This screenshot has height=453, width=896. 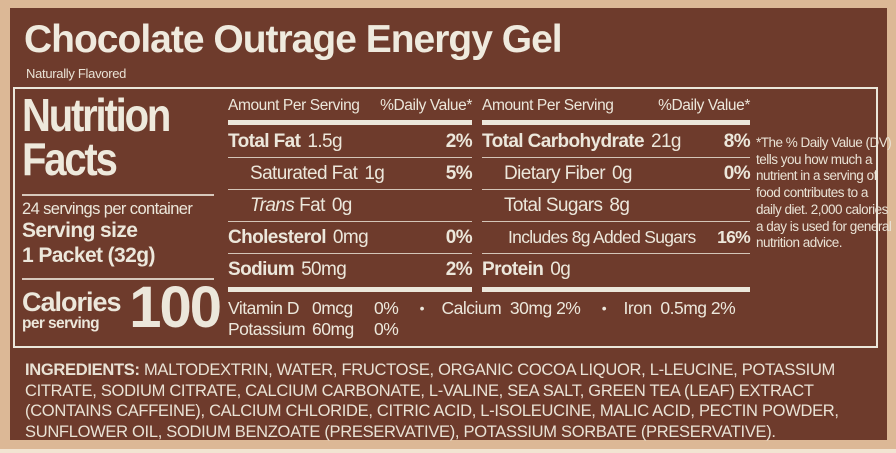 What do you see at coordinates (616, 270) in the screenshot?
I see `nutrient-row-protein: Protein 0g` at bounding box center [616, 270].